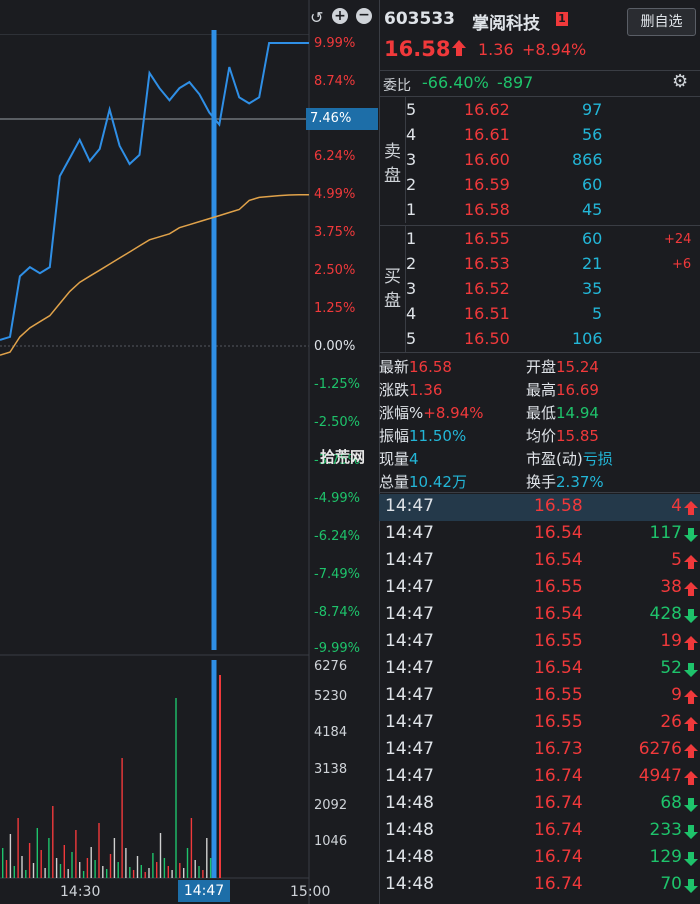 The height and width of the screenshot is (904, 700). Describe the element at coordinates (504, 134) in the screenshot. I see `sell-row: 4 16.61 56` at that location.